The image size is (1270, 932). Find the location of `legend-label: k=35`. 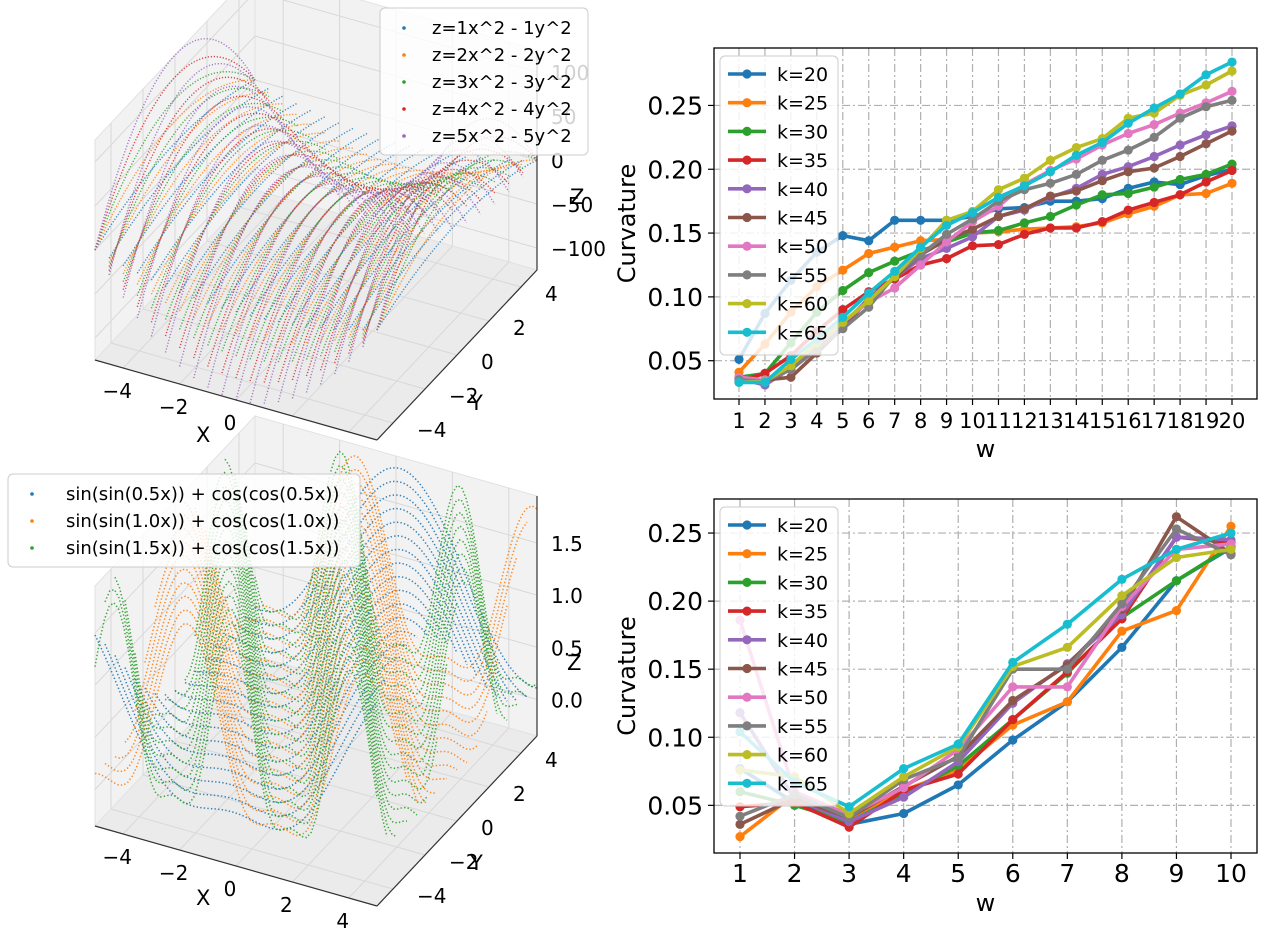

legend-label: k=35 is located at coordinates (802, 161).